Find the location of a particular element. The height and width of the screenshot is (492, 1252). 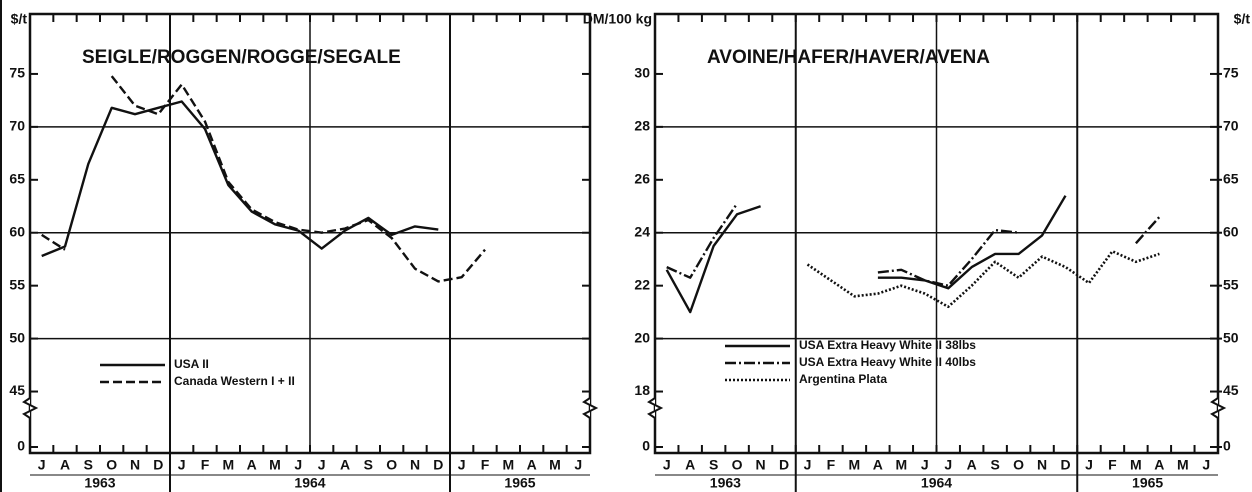

legend-label: USA Extra Heavy White II 40lbs is located at coordinates (887, 362).